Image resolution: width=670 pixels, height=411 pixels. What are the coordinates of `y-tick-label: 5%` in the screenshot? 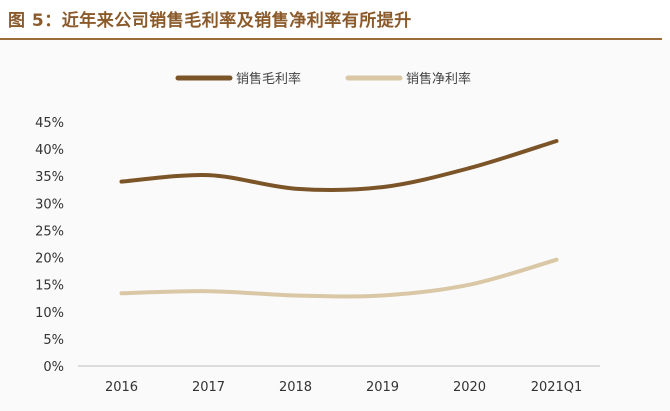 It's located at (53, 340).